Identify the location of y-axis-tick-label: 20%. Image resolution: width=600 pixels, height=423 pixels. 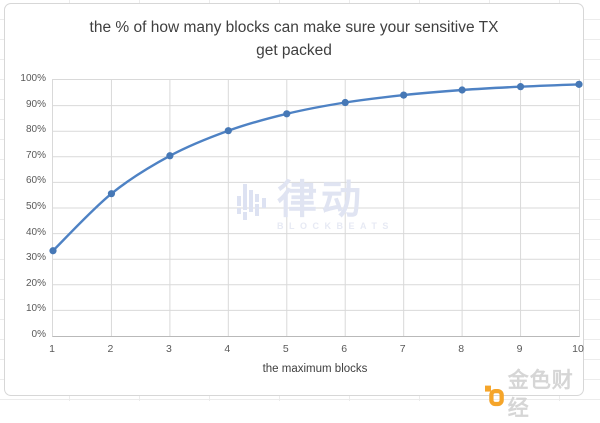
(35, 283).